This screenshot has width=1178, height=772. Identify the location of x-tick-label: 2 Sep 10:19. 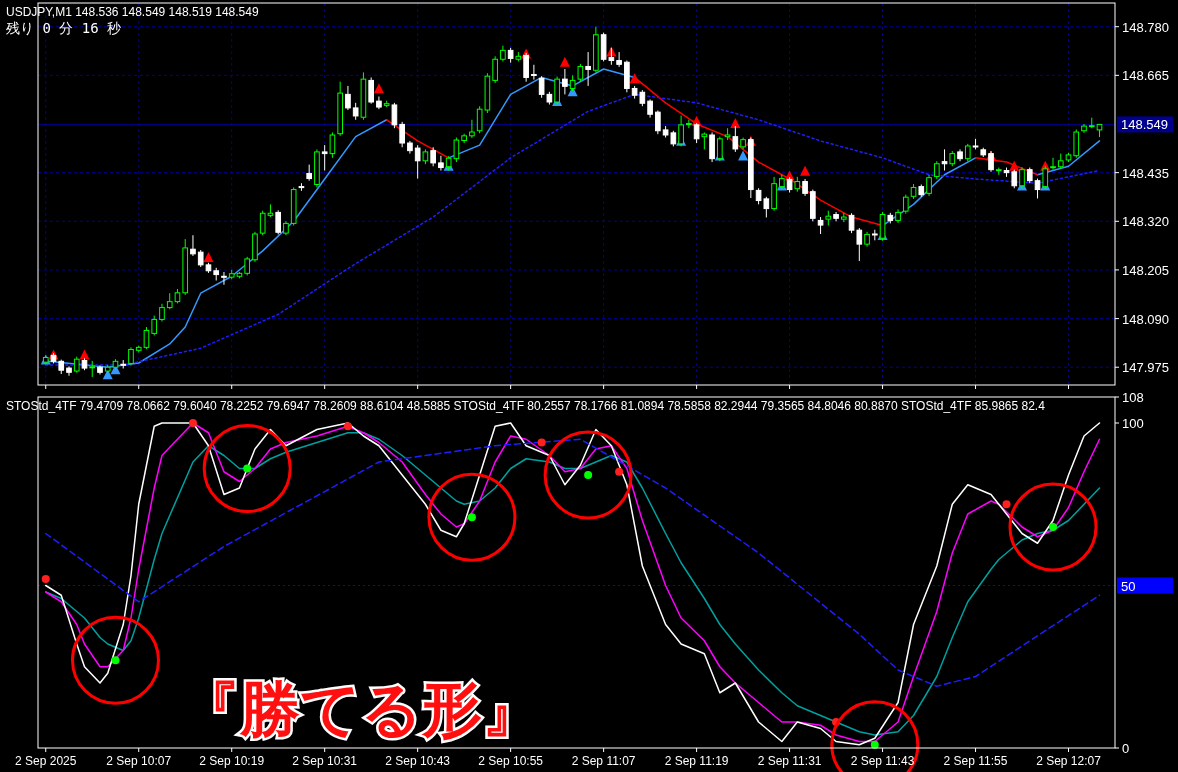
(232, 761).